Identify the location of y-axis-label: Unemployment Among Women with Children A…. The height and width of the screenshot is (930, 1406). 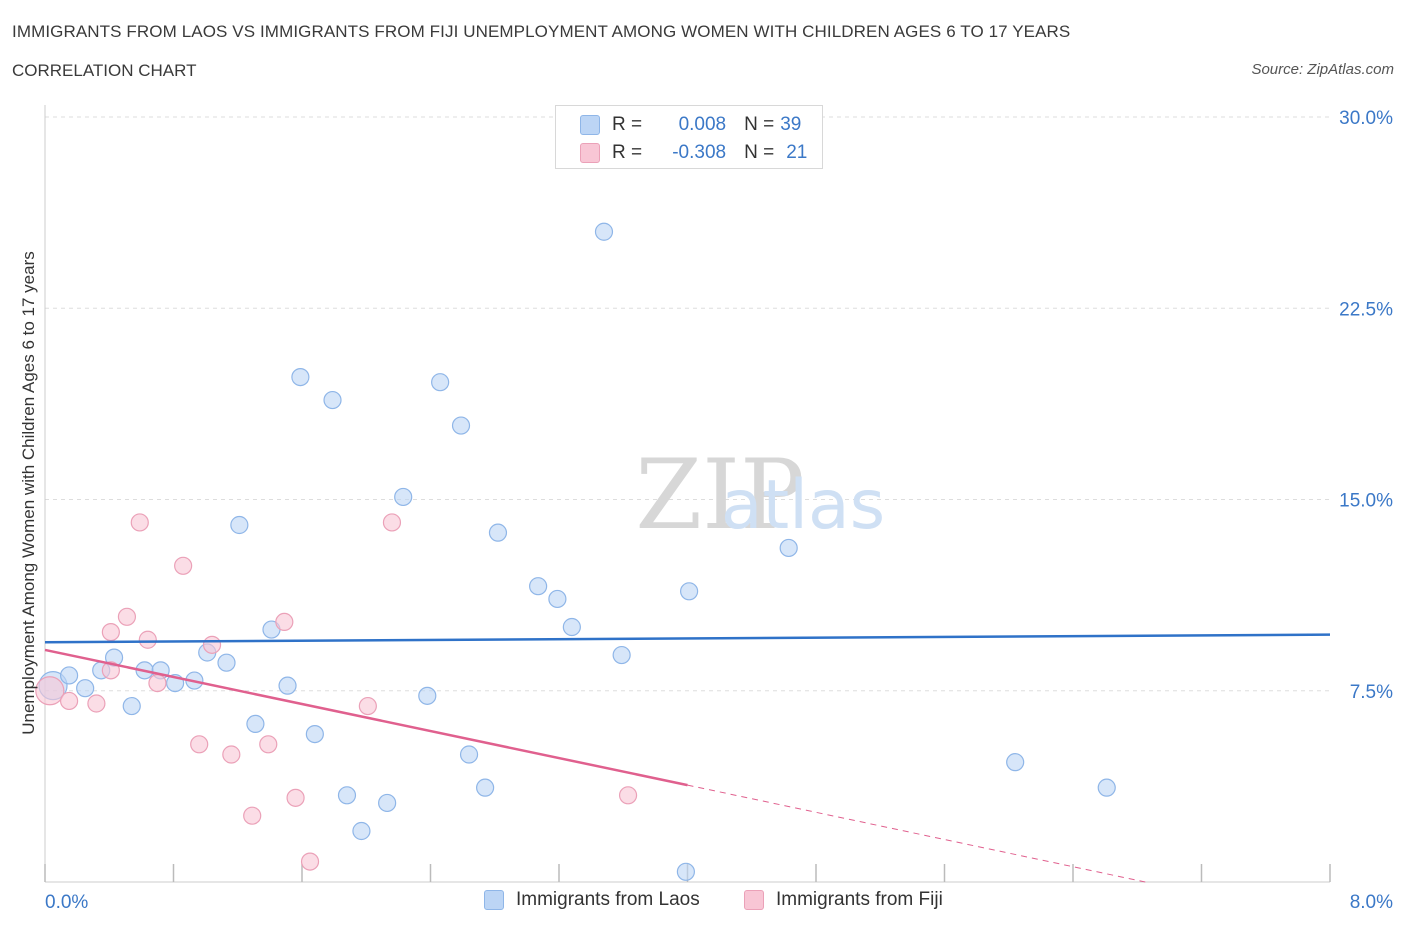
(28, 493).